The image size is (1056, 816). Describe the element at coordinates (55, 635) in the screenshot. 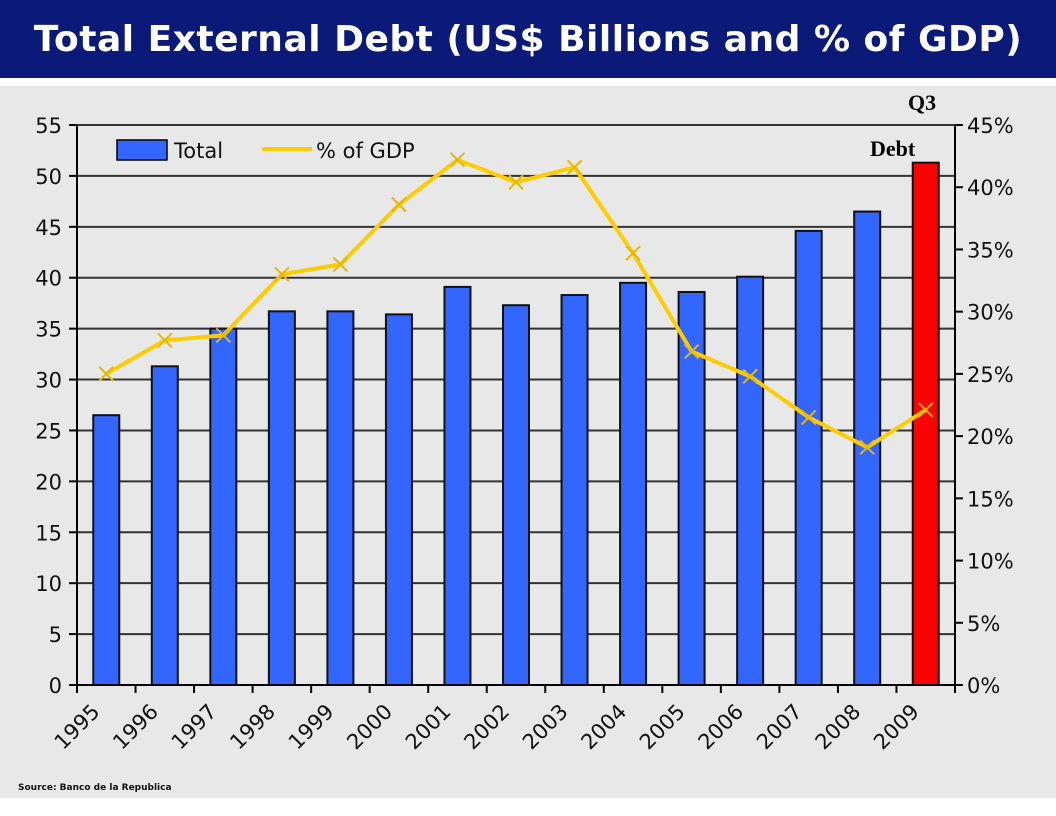

I see `left-tick-label: 5` at that location.